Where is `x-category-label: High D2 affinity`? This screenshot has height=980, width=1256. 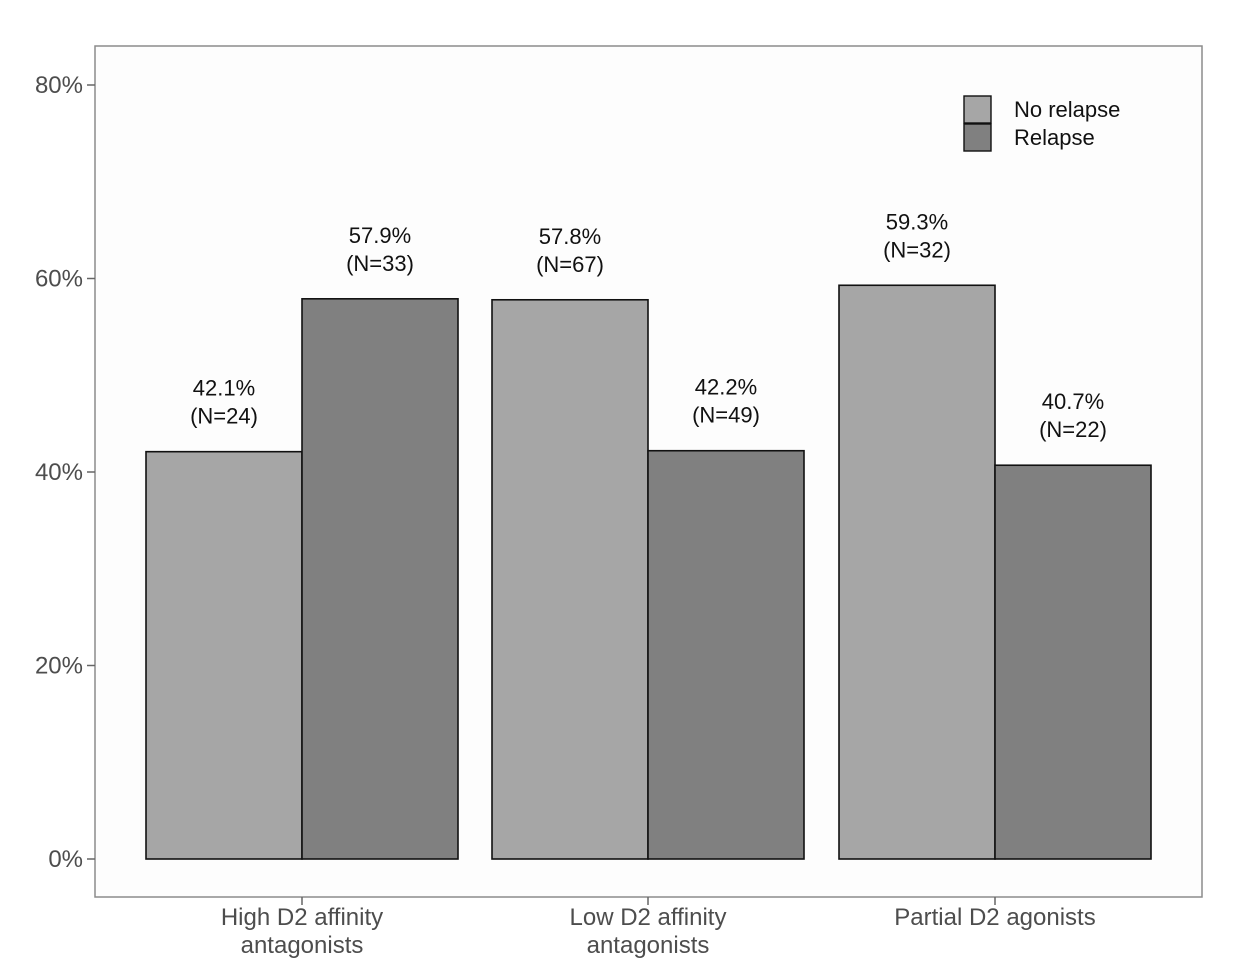
x-category-label: High D2 affinity is located at coordinates (302, 917).